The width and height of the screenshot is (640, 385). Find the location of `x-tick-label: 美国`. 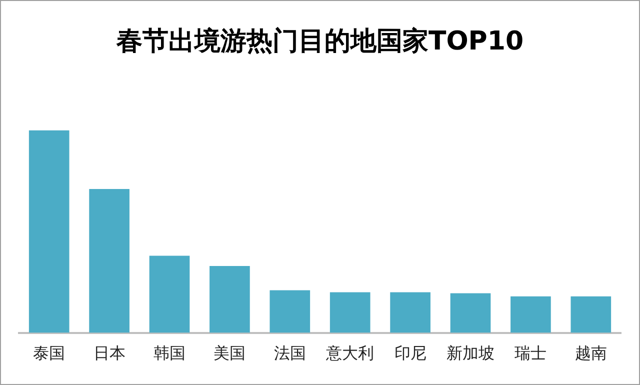

x-tick-label: 美国 is located at coordinates (230, 353).